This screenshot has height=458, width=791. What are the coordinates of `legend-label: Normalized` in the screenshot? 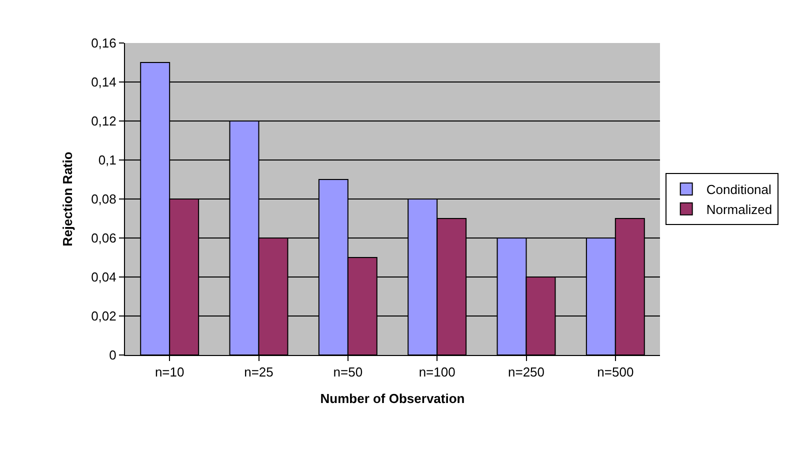 It's located at (739, 209).